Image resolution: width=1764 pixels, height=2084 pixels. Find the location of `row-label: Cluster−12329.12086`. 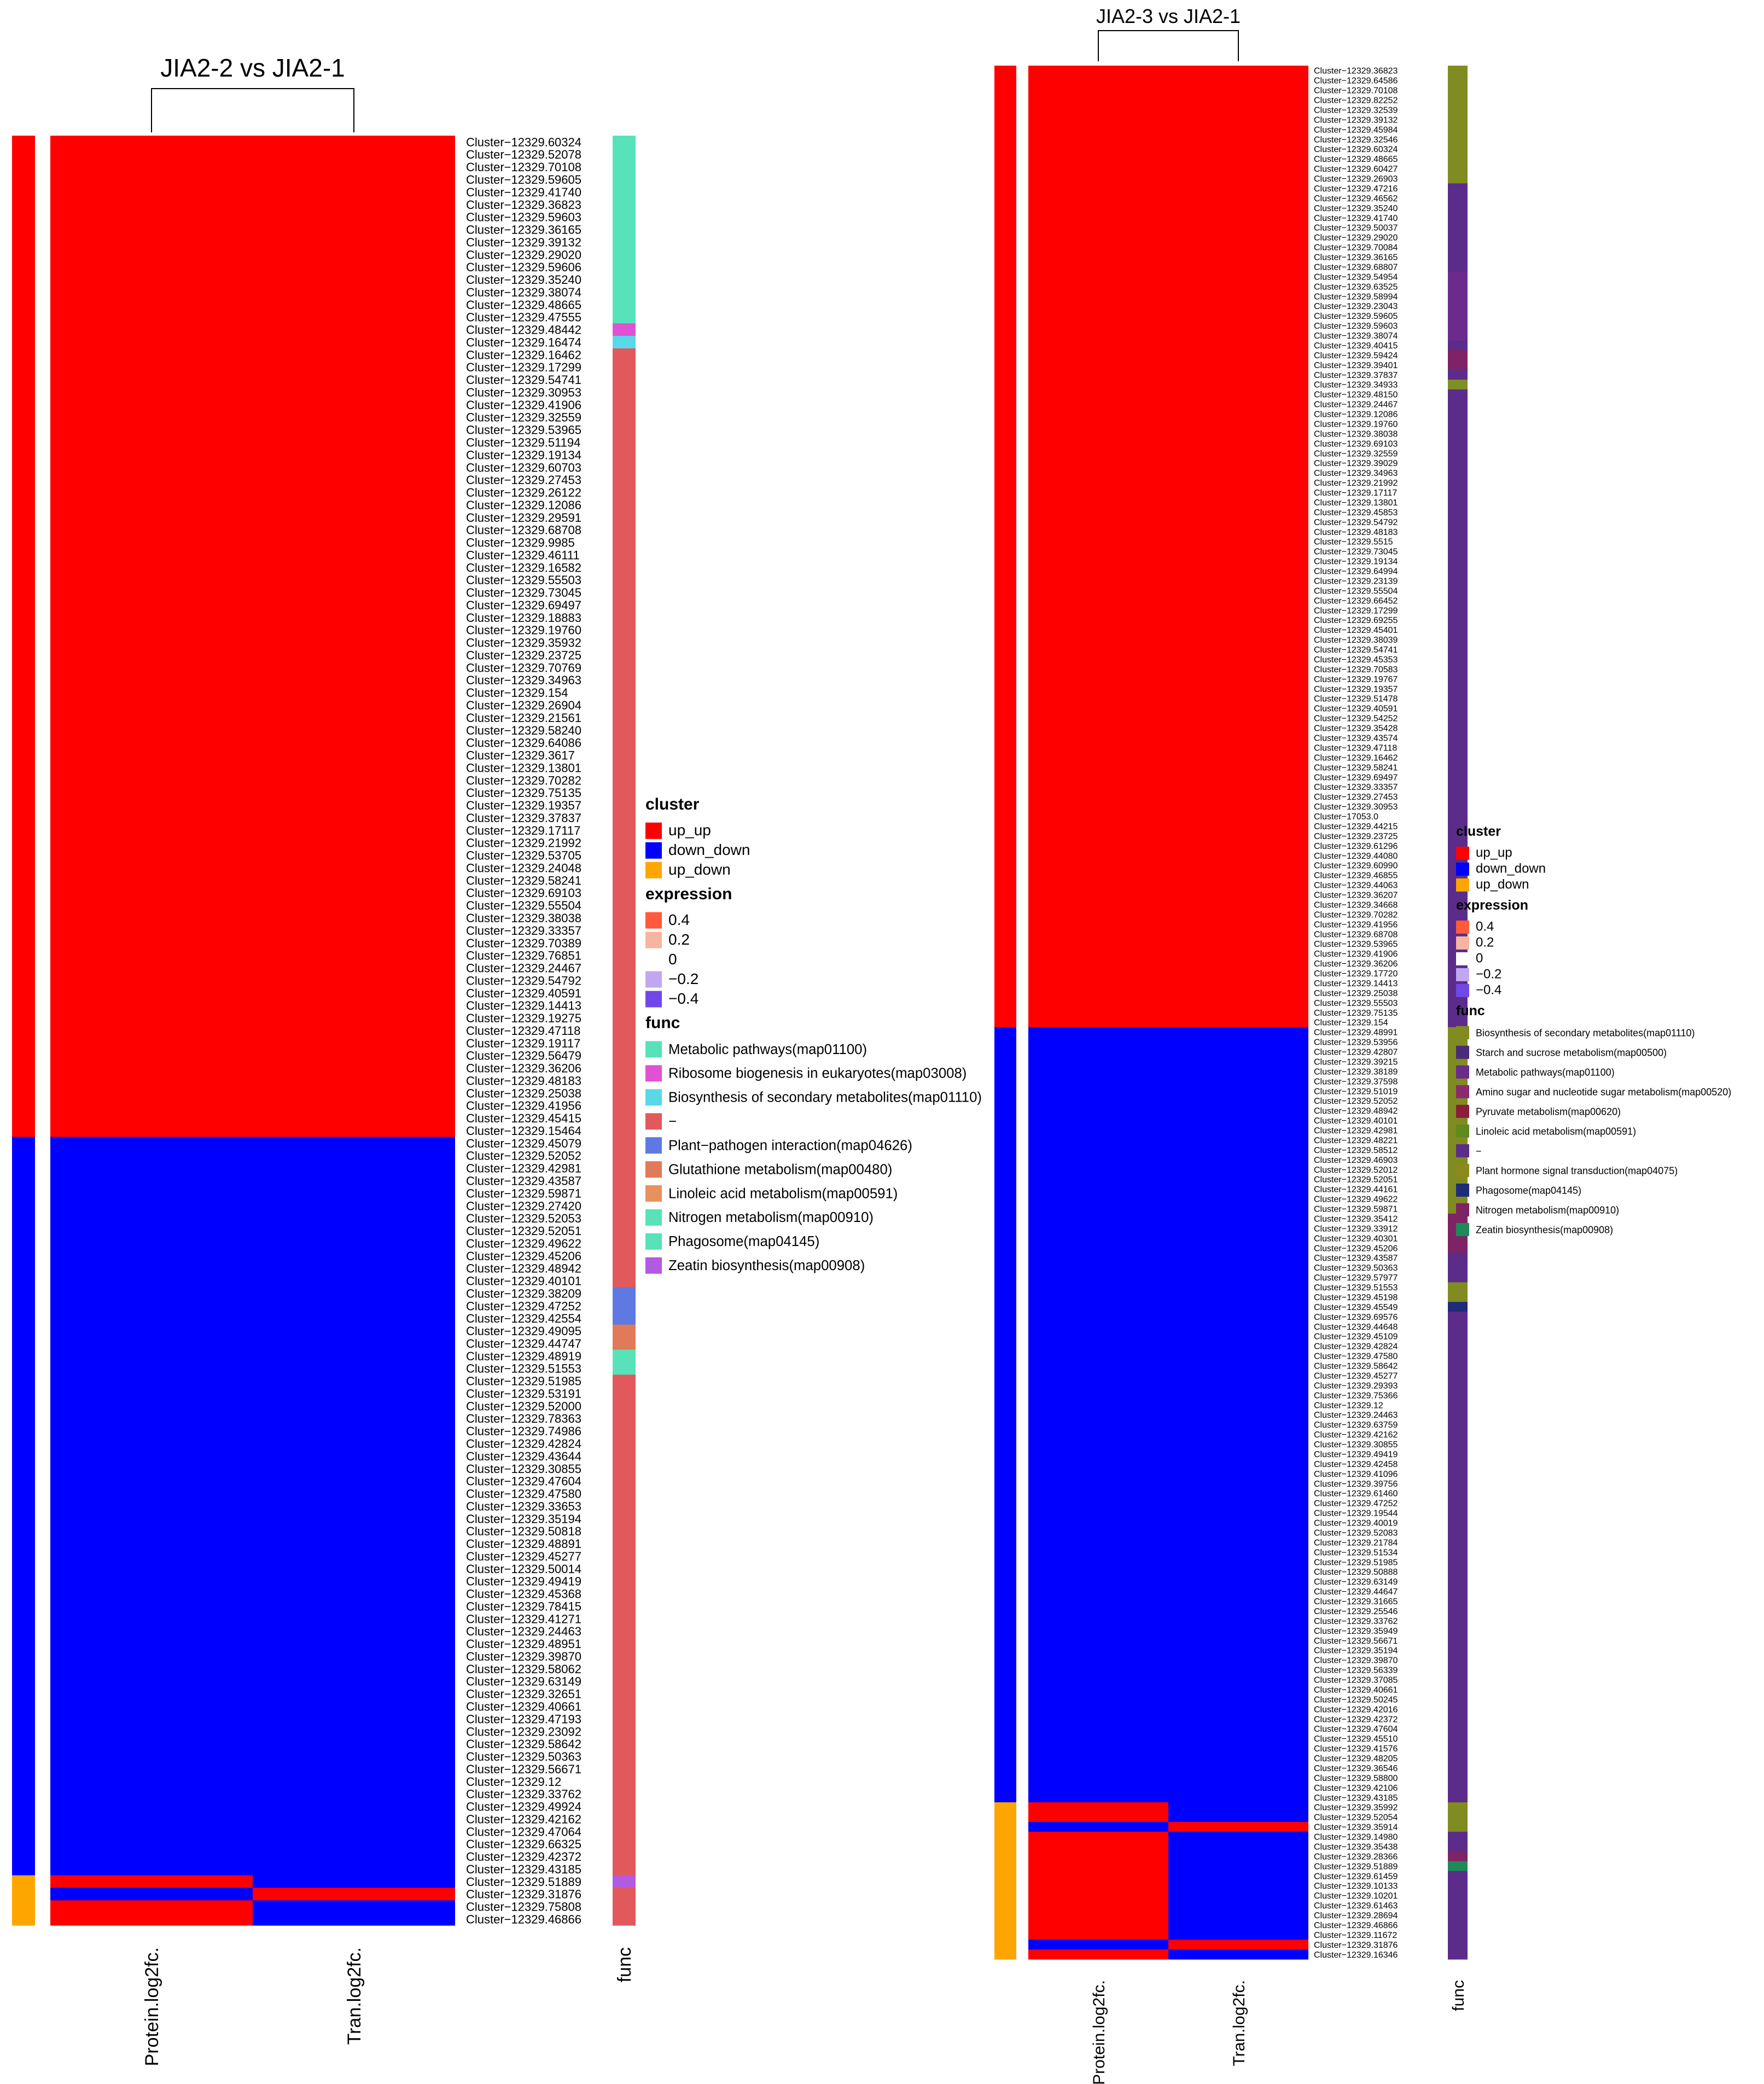

row-label: Cluster−12329.12086 is located at coordinates (1356, 415).